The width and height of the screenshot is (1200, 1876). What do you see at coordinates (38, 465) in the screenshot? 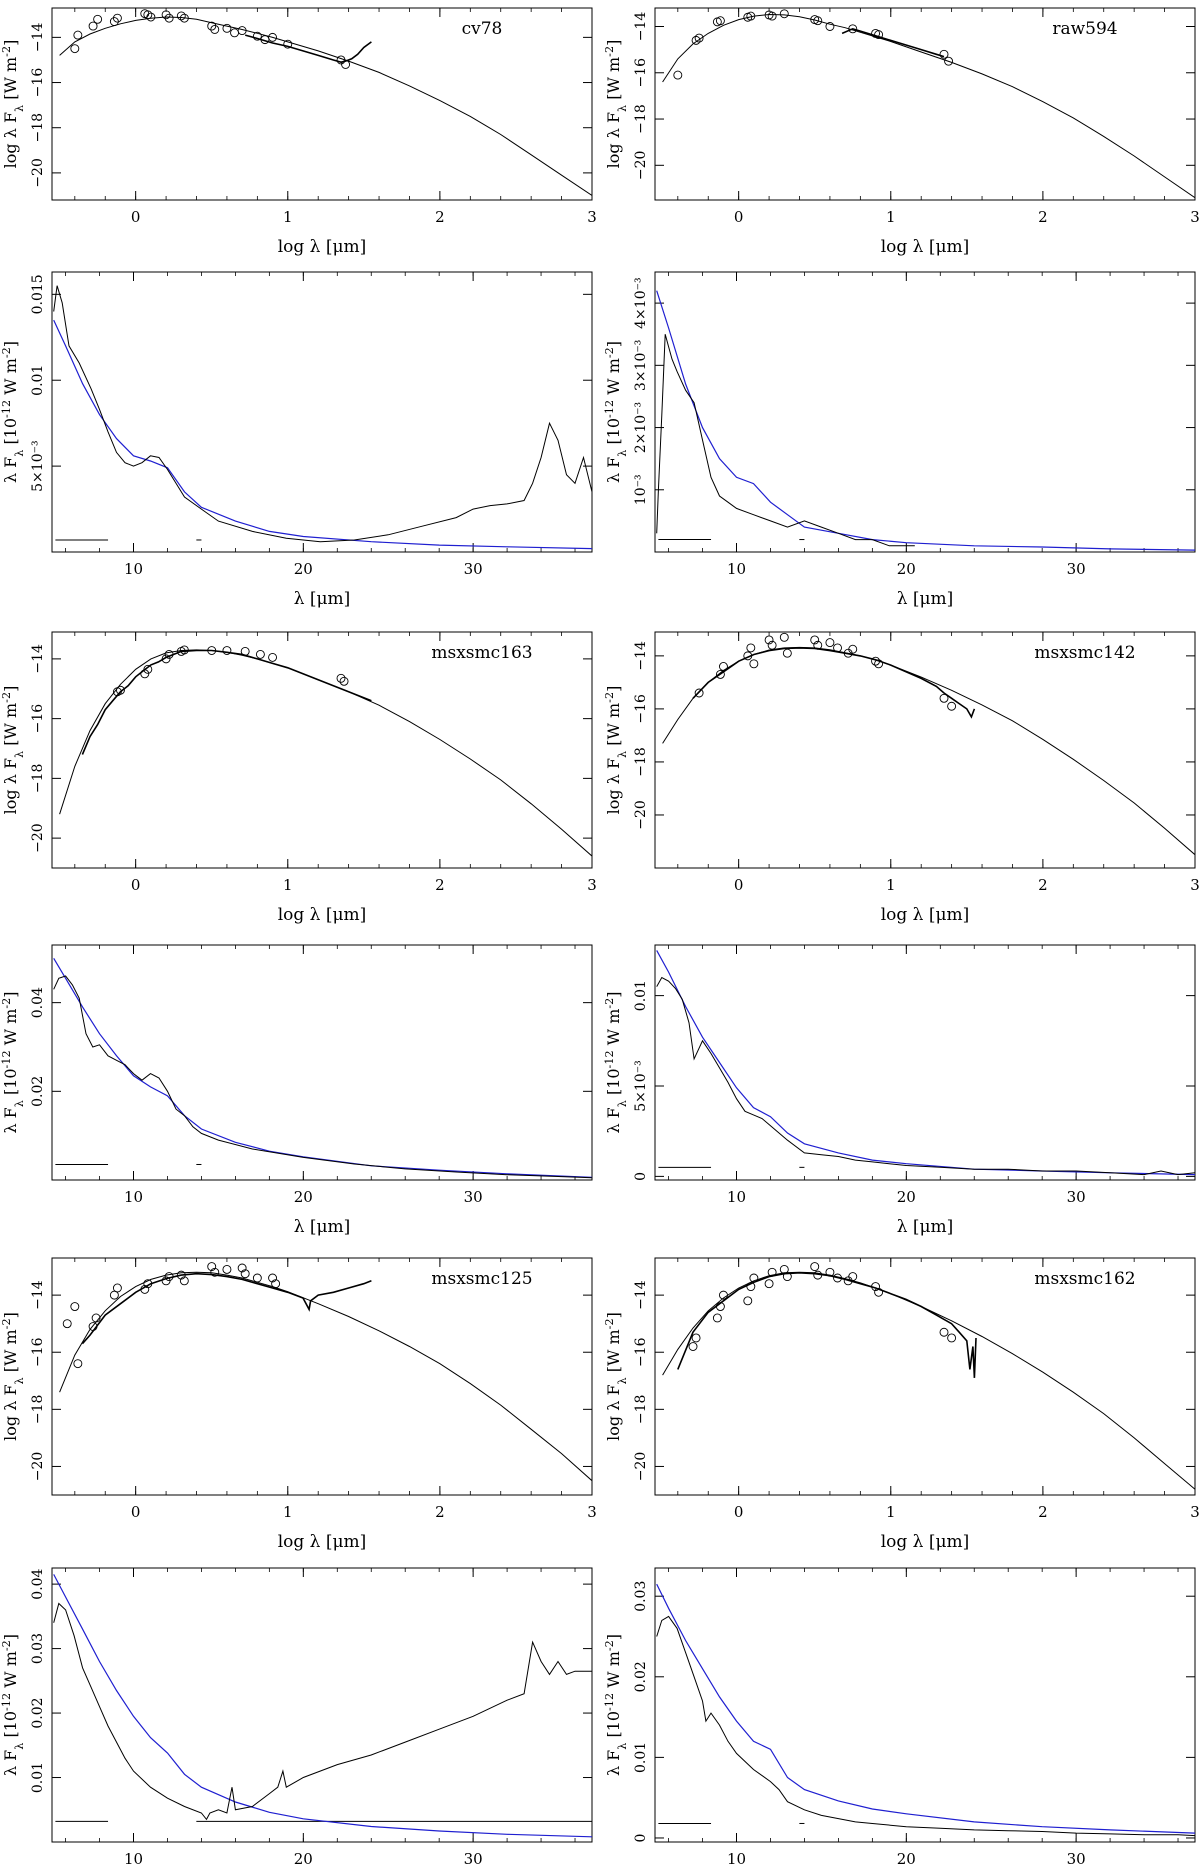
I see `y-tick-label: 5×10⁻³` at bounding box center [38, 465].